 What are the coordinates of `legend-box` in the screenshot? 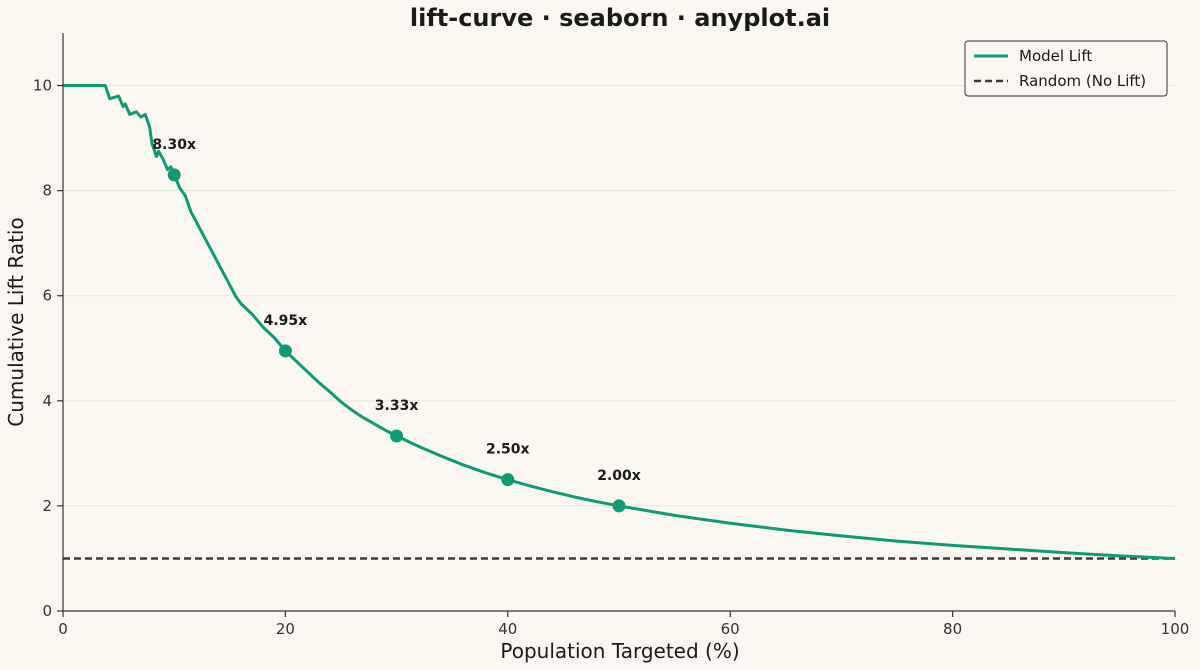 It's located at (1066, 68).